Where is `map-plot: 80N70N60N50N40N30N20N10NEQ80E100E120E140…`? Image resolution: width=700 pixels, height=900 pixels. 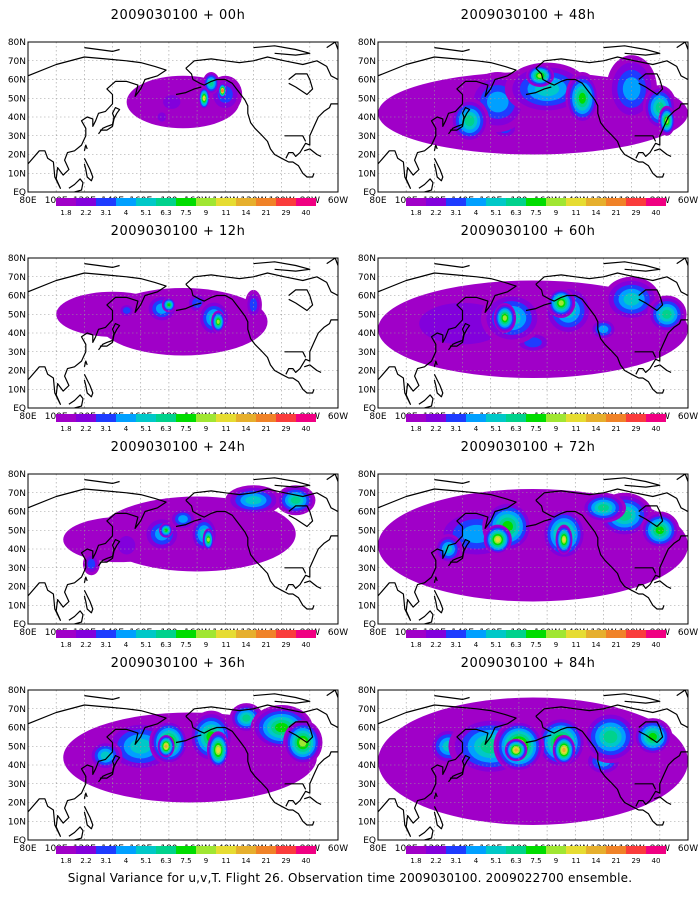
map-plot: 80N70N60N50N40N30N20N10NEQ80E100E120E140… is located at coordinates (178, 122).